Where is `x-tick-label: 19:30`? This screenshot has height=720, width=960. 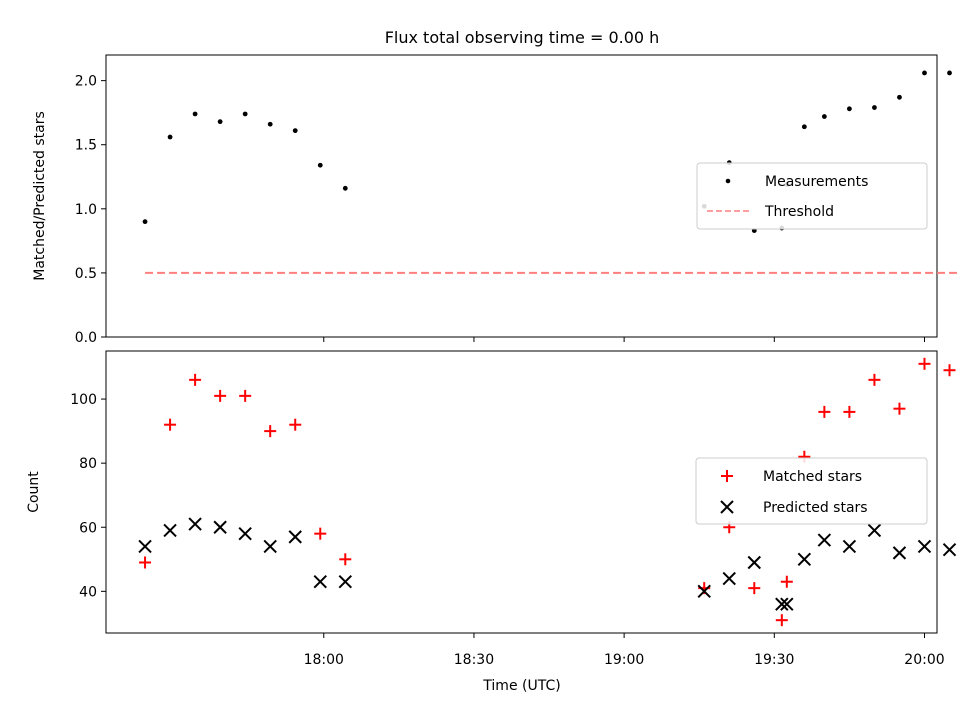 x-tick-label: 19:30 is located at coordinates (774, 660).